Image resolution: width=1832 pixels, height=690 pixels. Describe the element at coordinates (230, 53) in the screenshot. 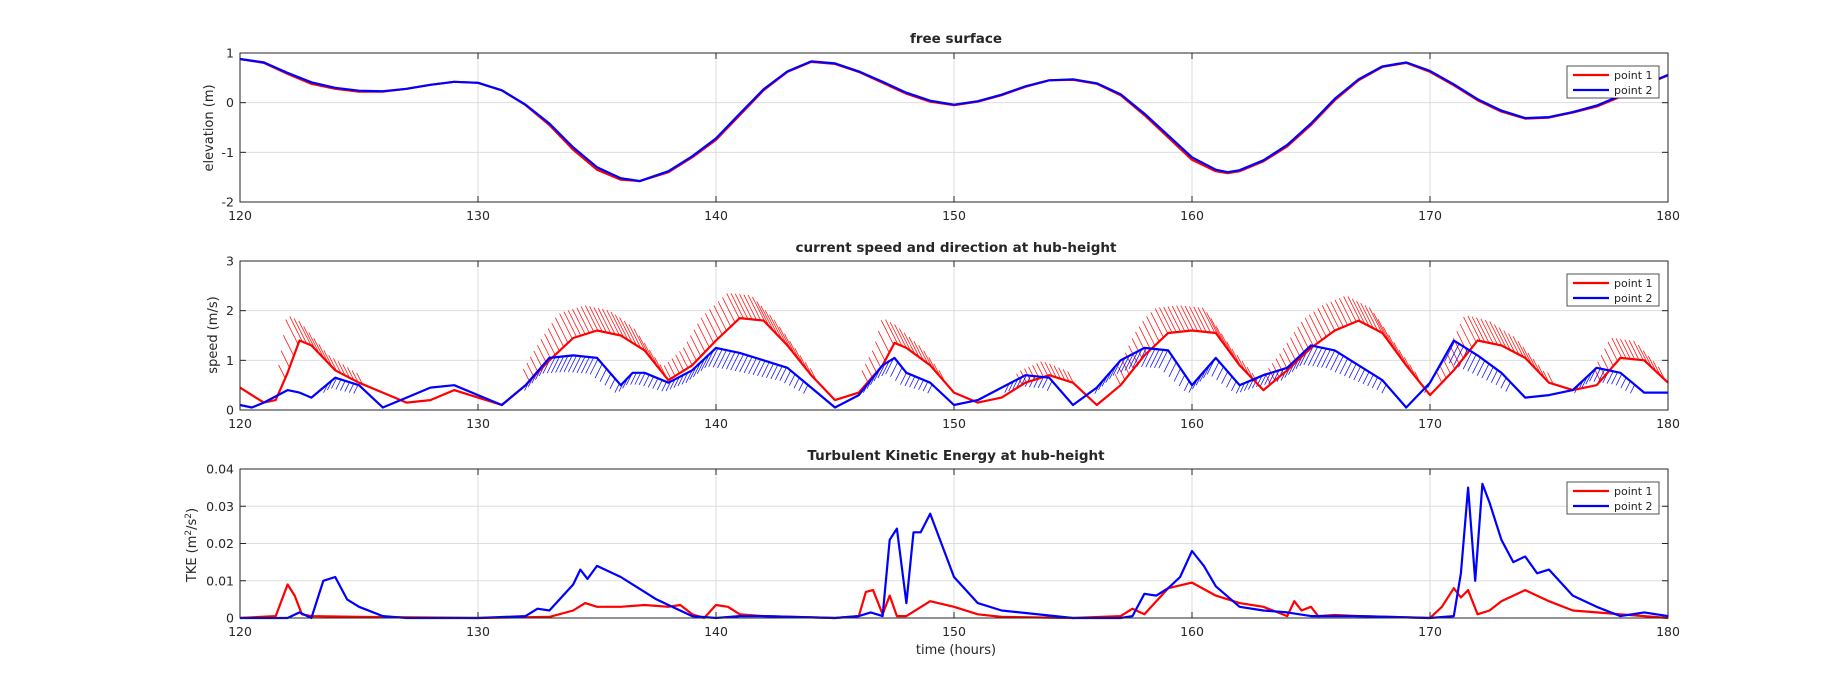

I see `y-tick-label: 1` at that location.